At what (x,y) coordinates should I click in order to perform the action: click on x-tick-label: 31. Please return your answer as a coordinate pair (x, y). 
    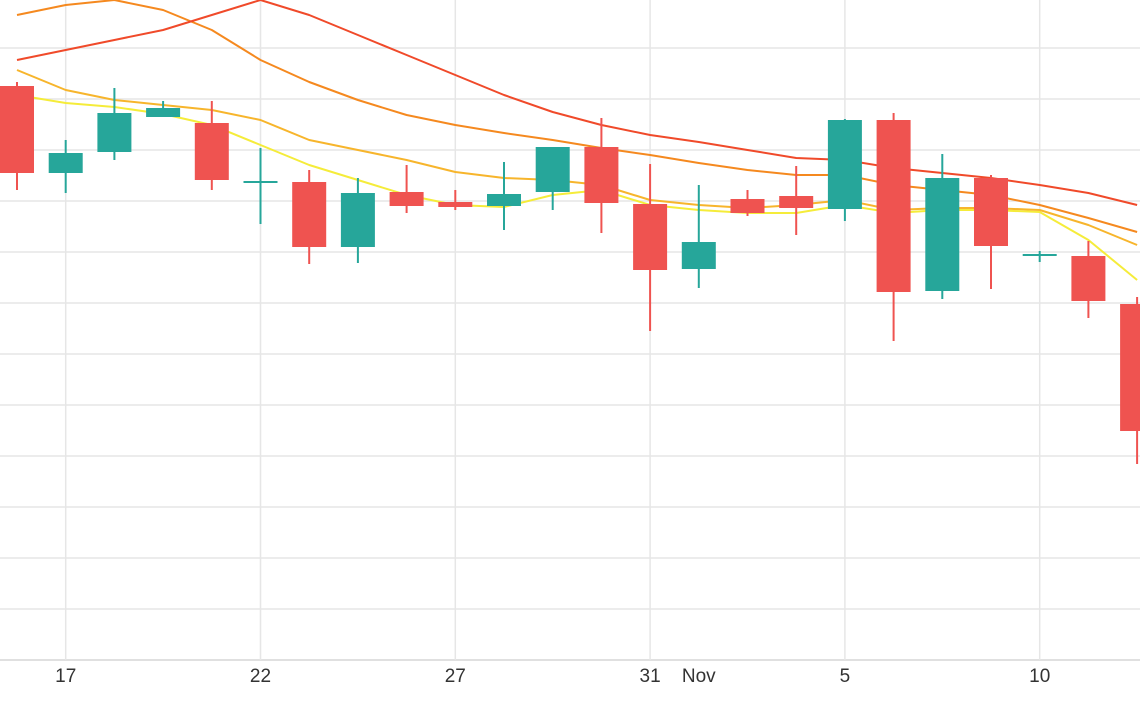
    Looking at the image, I should click on (650, 676).